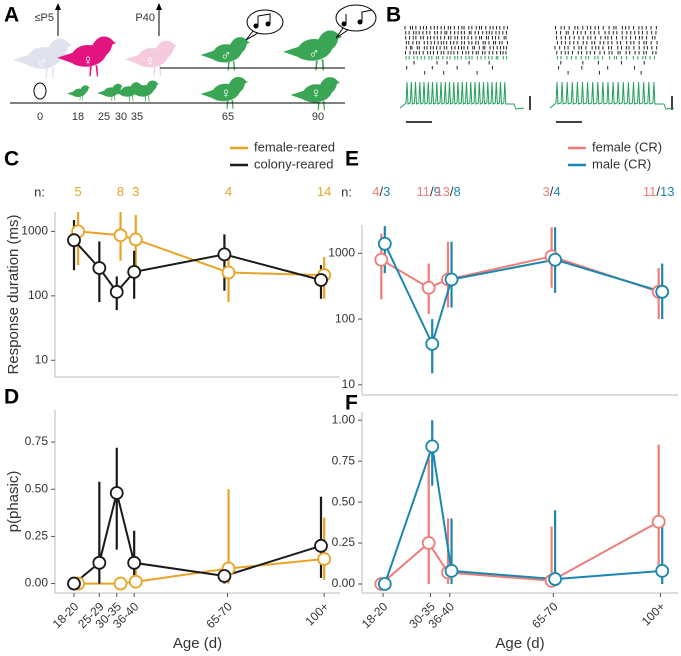 The height and width of the screenshot is (656, 681). I want to click on y-tick-label: 0.00, so click(344, 583).